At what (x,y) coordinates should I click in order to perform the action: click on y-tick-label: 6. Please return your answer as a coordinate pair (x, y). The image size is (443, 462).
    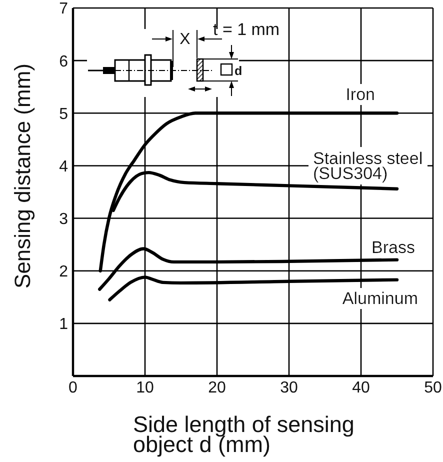
    Looking at the image, I should click on (63, 61).